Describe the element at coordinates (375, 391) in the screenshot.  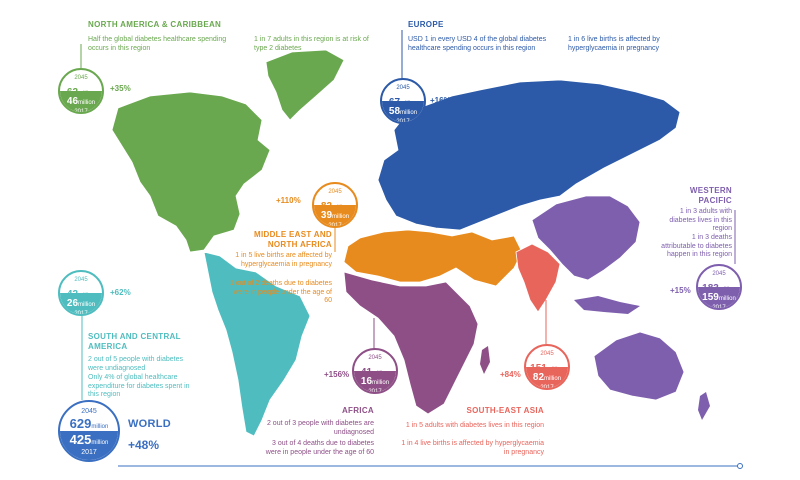
I see `africa-year-now: 2017` at that location.